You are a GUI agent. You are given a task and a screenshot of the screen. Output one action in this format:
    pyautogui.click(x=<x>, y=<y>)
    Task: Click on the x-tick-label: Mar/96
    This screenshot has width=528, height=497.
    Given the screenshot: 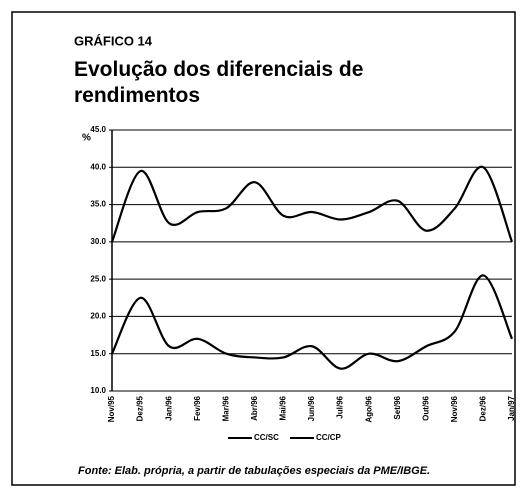 What is the action you would take?
    pyautogui.click(x=225, y=408)
    